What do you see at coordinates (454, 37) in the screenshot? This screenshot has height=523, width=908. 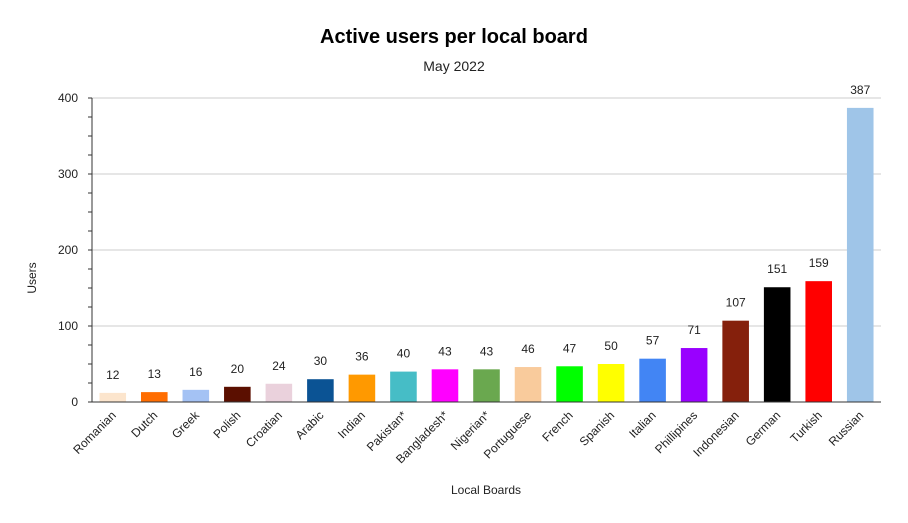 I see `chart-title: Active users per local board` at bounding box center [454, 37].